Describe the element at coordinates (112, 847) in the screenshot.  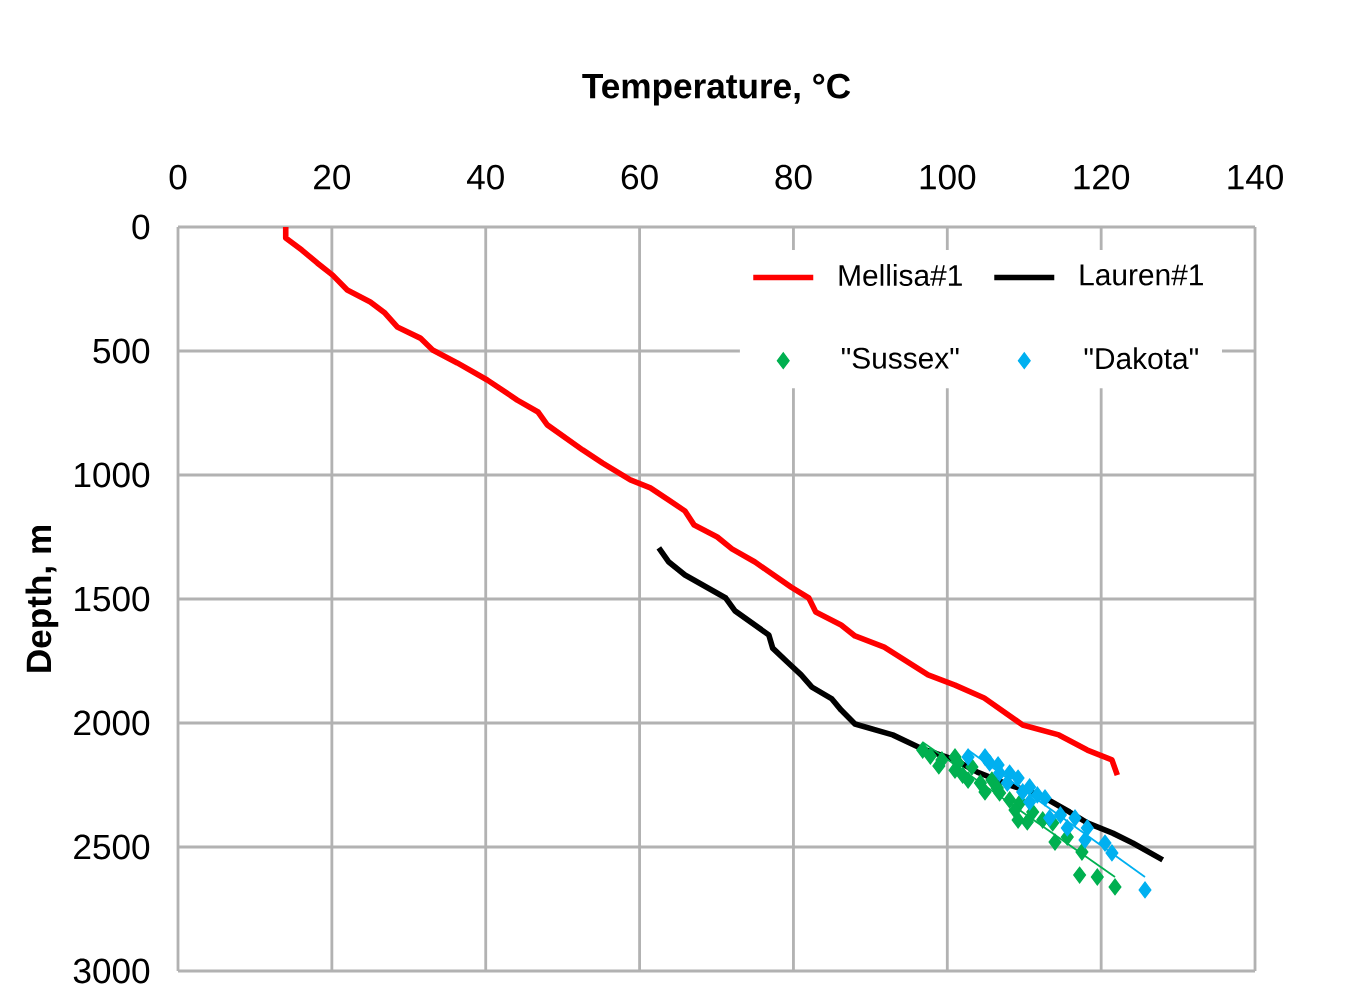
I see `y-tick-label: 2500` at that location.